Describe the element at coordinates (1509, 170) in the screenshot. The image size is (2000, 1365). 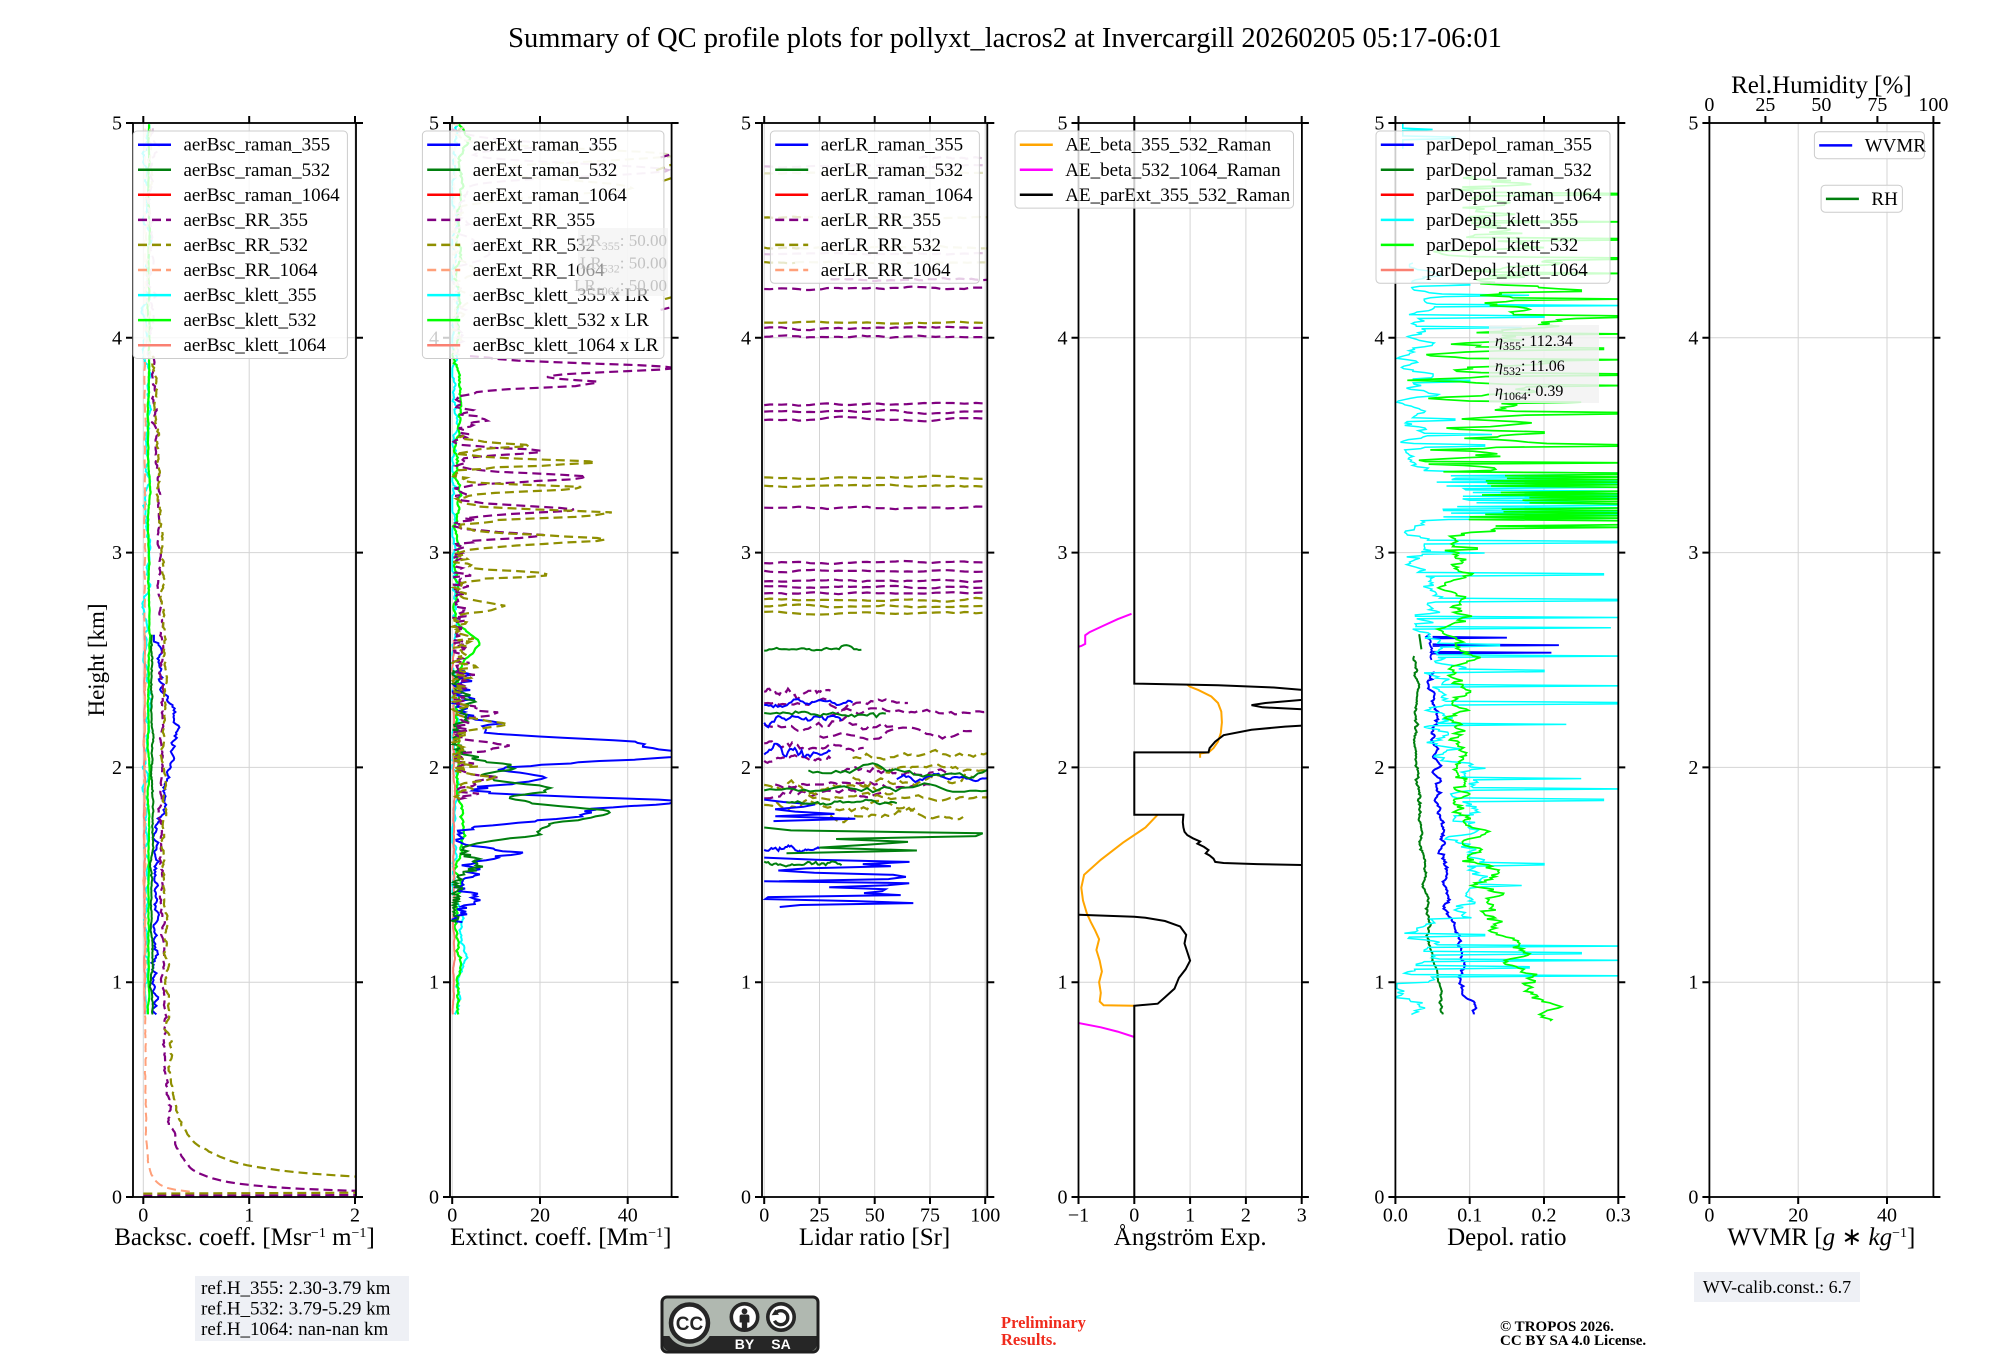
I see `svg-text: parDepol_raman_532` at that location.